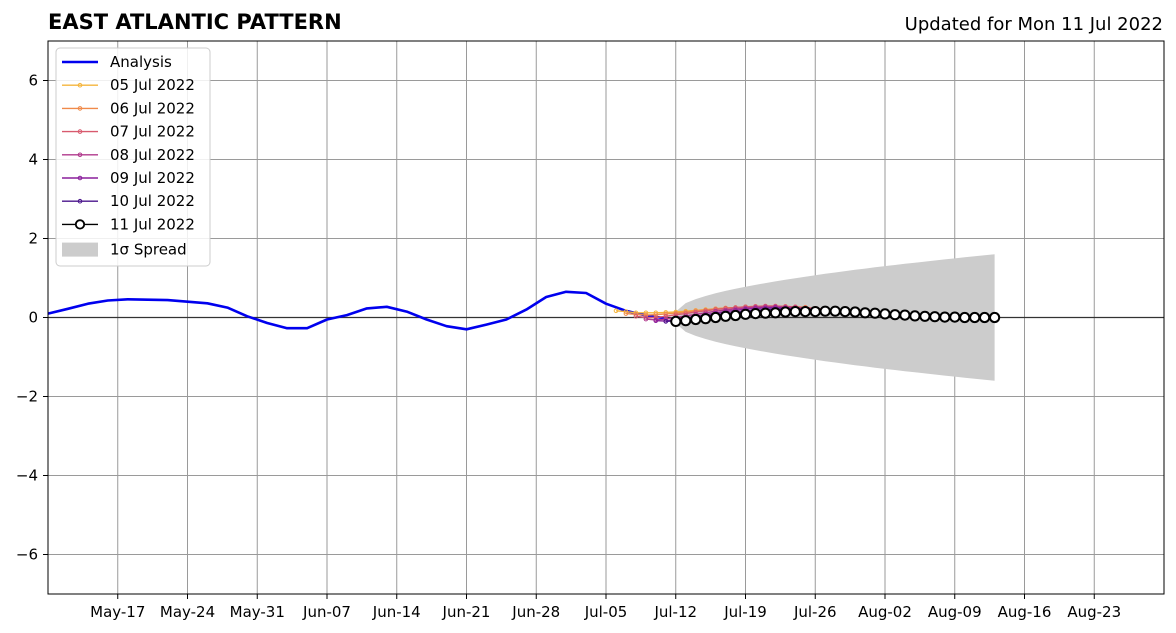 The width and height of the screenshot is (1176, 633). What do you see at coordinates (148, 250) in the screenshot?
I see `legend-label: 1σ Spread` at bounding box center [148, 250].